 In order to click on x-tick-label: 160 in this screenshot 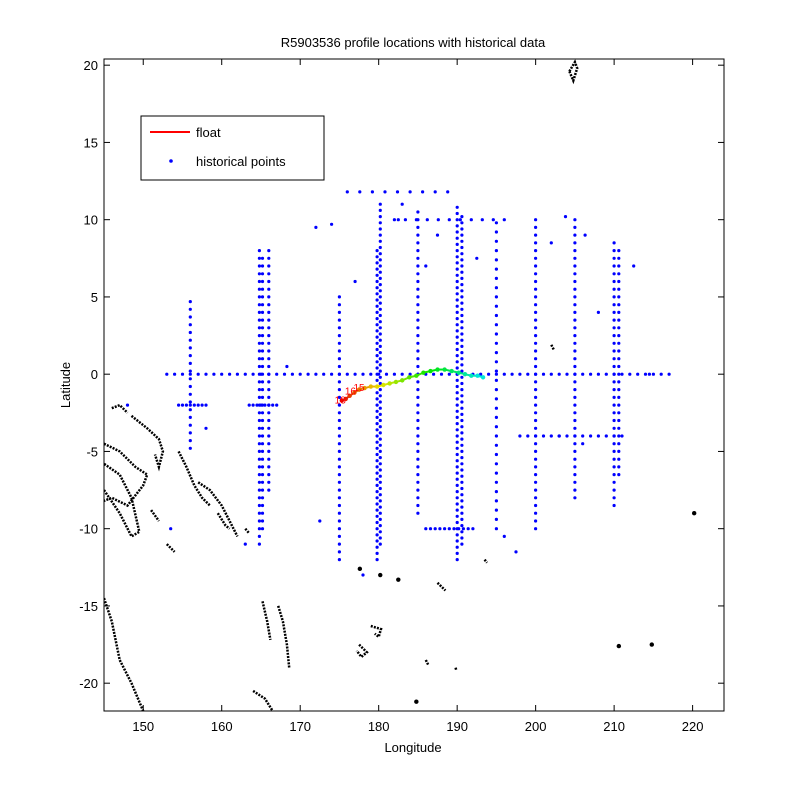, I will do `click(222, 726)`.